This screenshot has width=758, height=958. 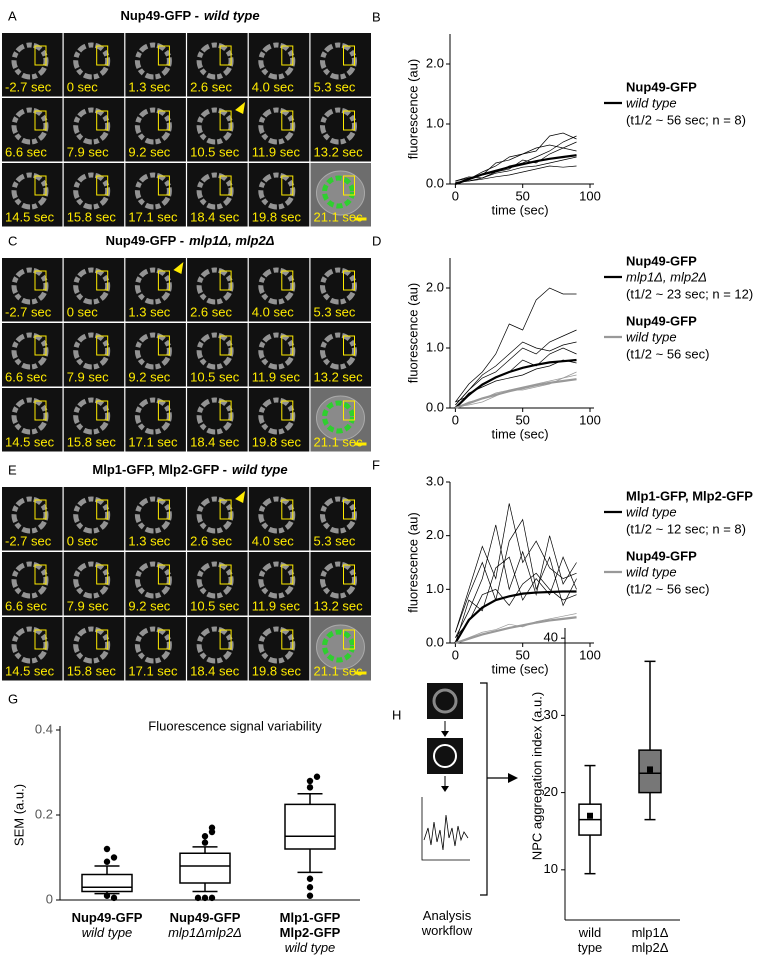 What do you see at coordinates (435, 406) in the screenshot?
I see `y-tick-label: 0.0` at bounding box center [435, 406].